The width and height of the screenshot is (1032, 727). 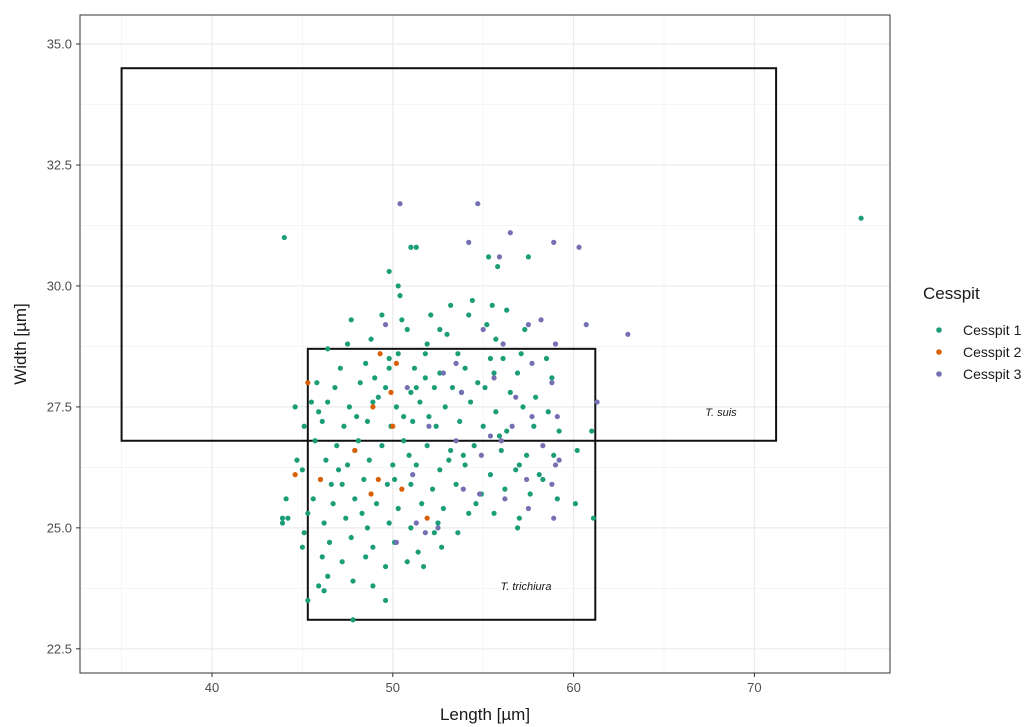 What do you see at coordinates (393, 687) in the screenshot?
I see `x-tick-label: 50` at bounding box center [393, 687].